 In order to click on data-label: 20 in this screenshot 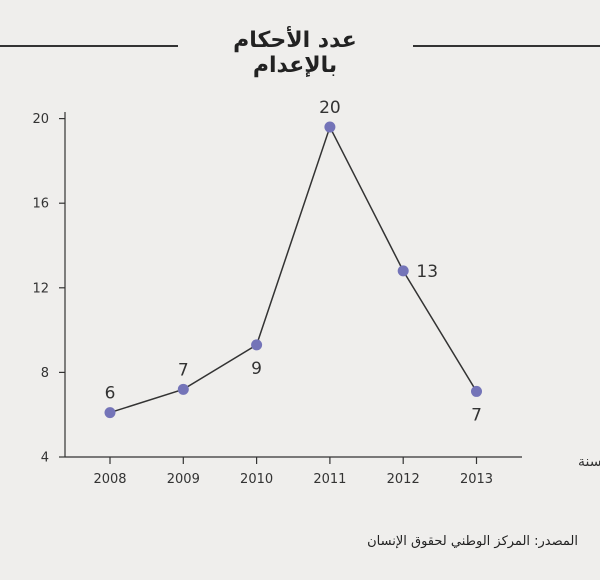, I will do `click(330, 108)`.